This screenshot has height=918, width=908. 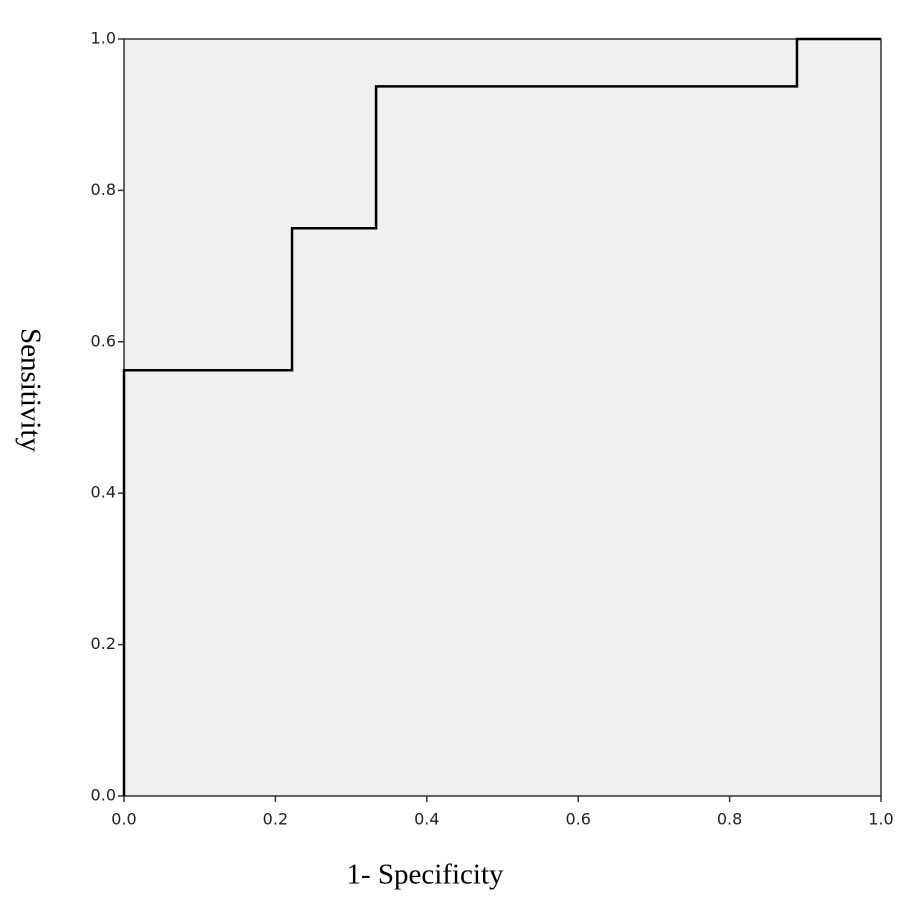 I want to click on y-tick-label: 0.8, so click(x=103, y=189).